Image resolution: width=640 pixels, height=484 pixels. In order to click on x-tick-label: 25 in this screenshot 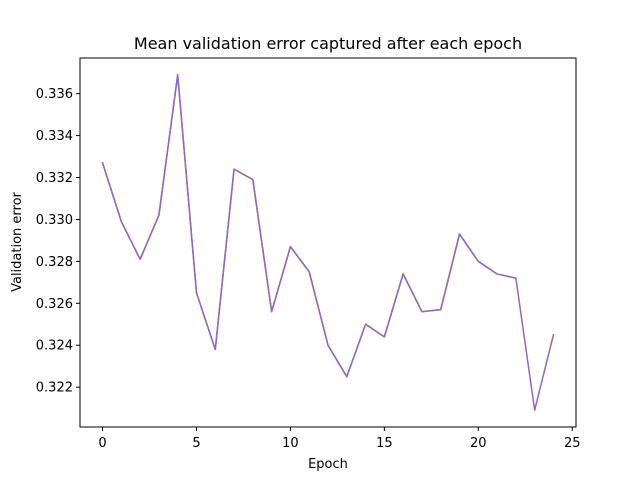, I will do `click(572, 443)`.